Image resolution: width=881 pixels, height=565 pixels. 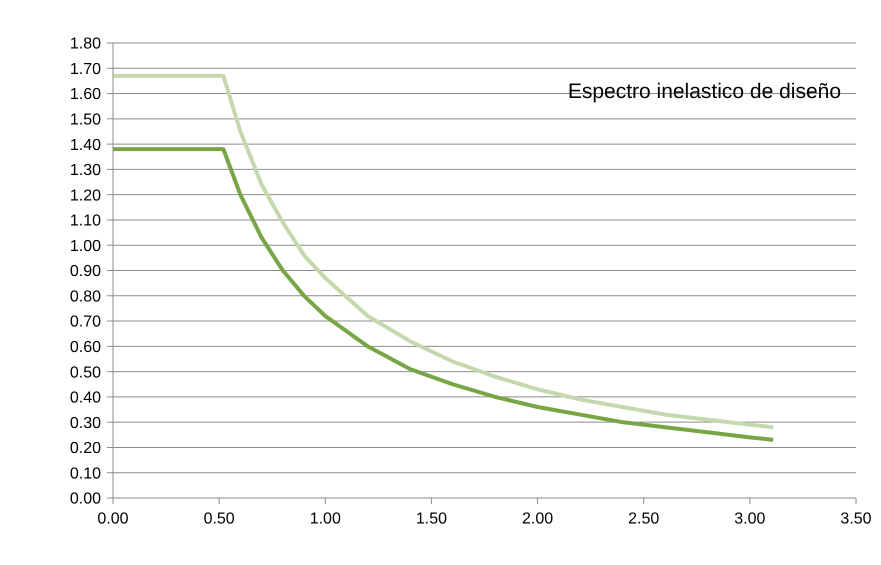 What do you see at coordinates (644, 519) in the screenshot?
I see `x-tick-label: 2.50` at bounding box center [644, 519].